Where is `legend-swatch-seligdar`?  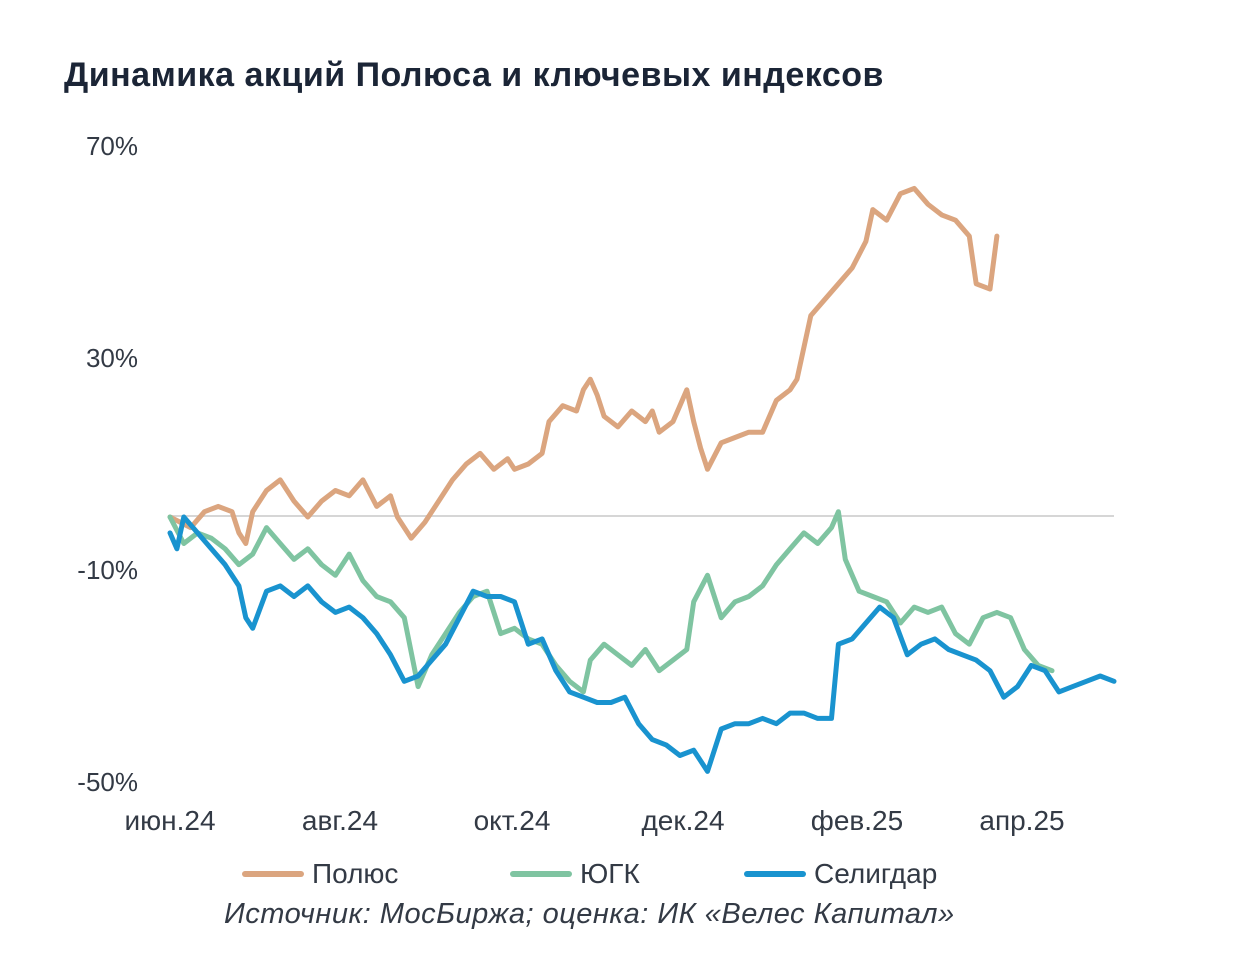
legend-swatch-seligdar is located at coordinates (775, 874).